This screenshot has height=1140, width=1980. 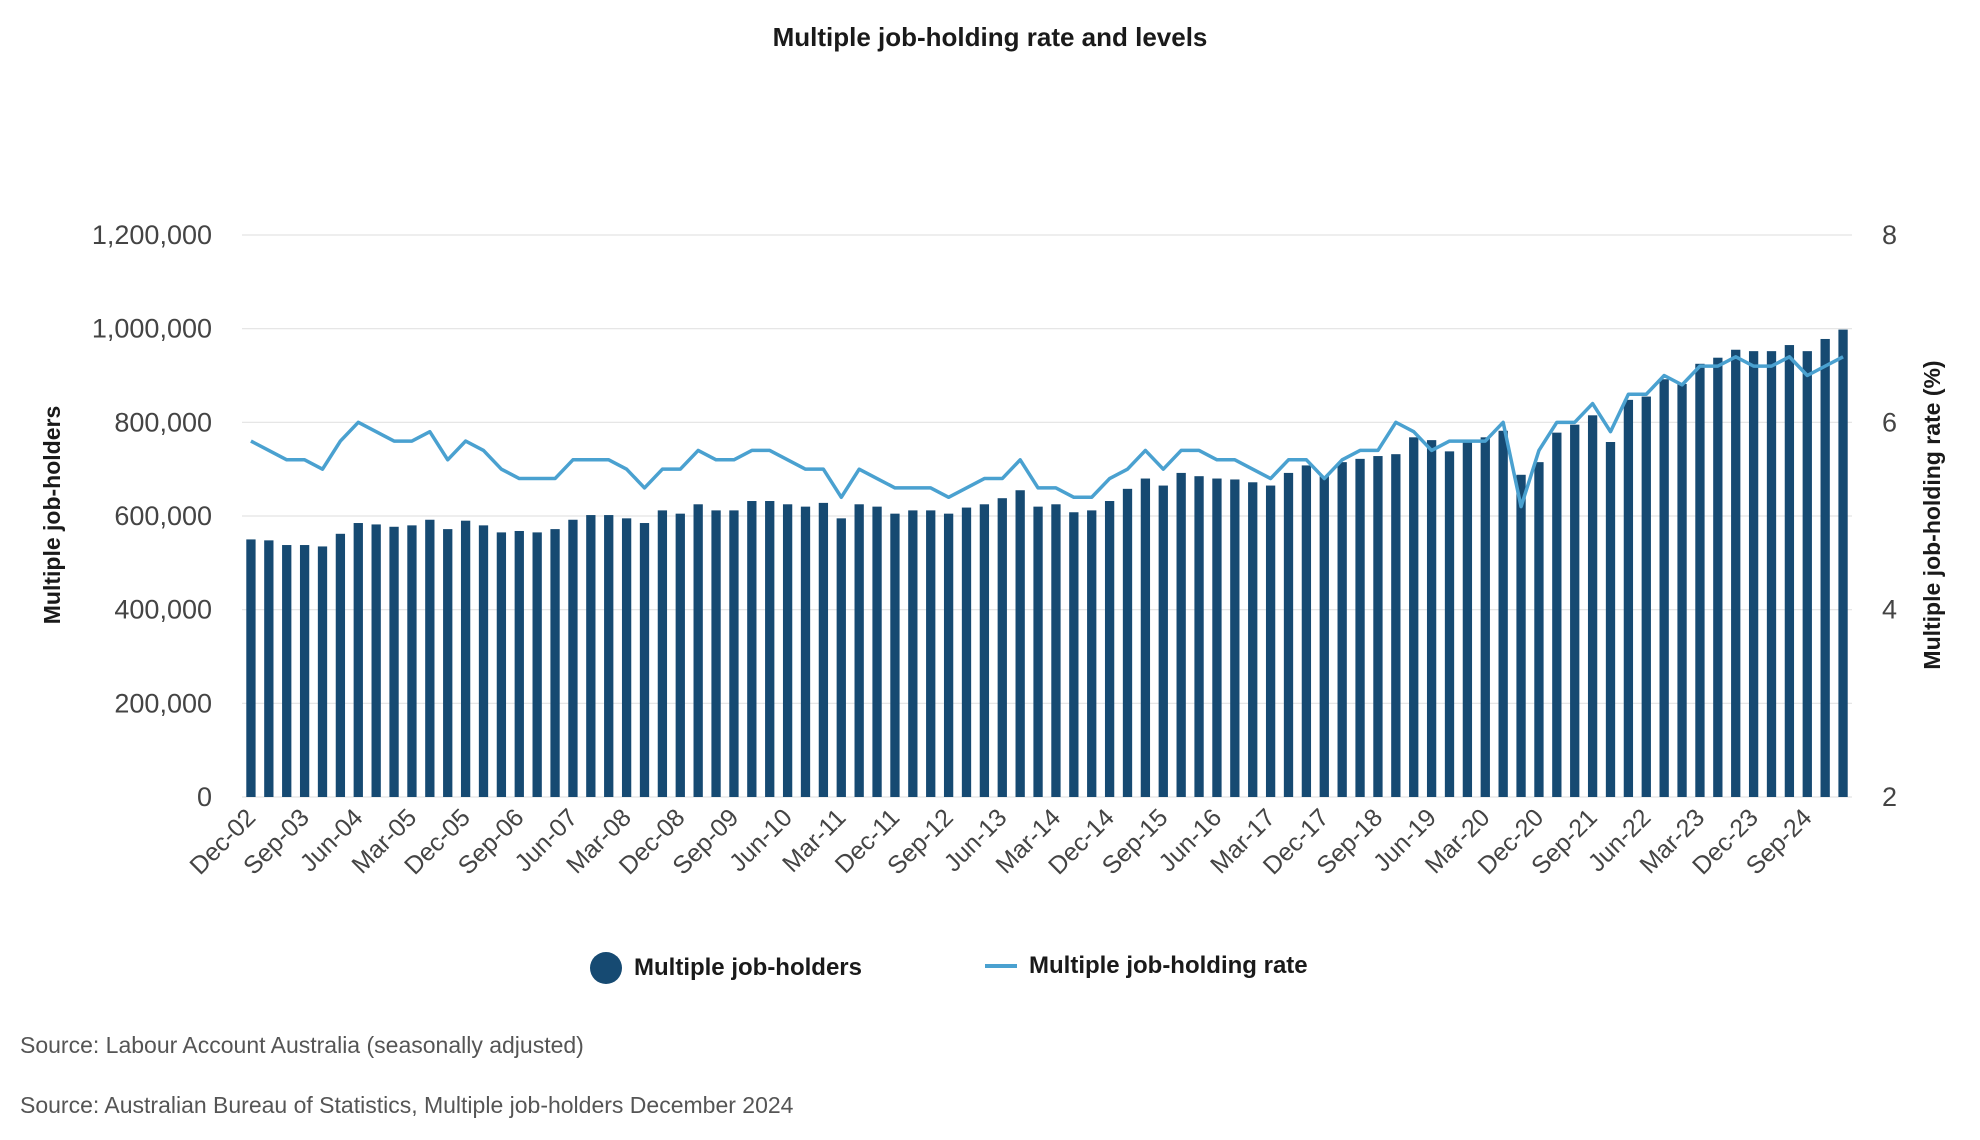 I want to click on rate-line, so click(x=1047, y=432).